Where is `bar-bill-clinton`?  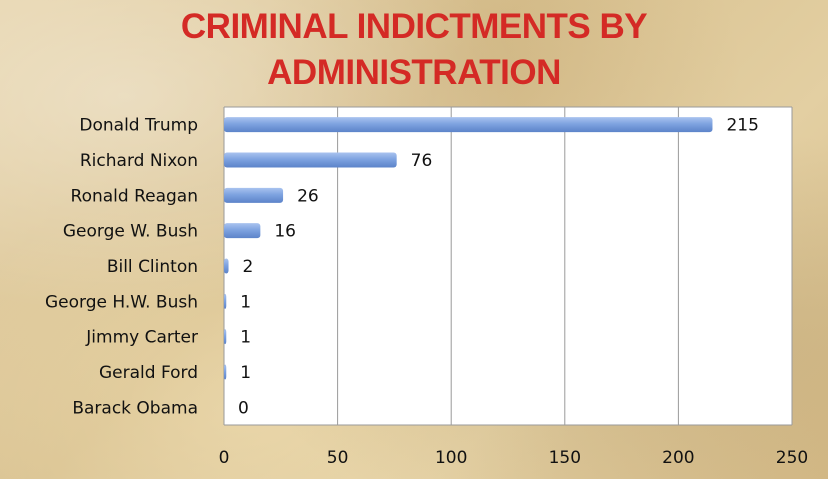 bar-bill-clinton is located at coordinates (226, 266).